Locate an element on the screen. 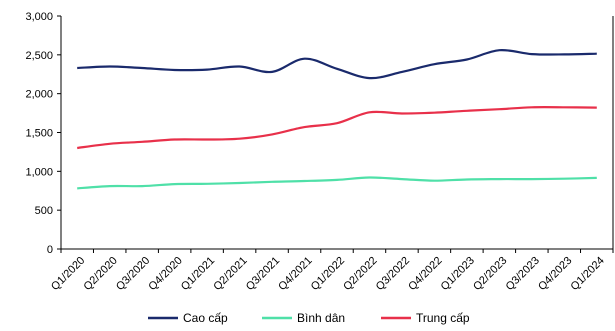 This screenshot has width=615, height=331. y-tick-label: 2,000 is located at coordinates (39, 95).